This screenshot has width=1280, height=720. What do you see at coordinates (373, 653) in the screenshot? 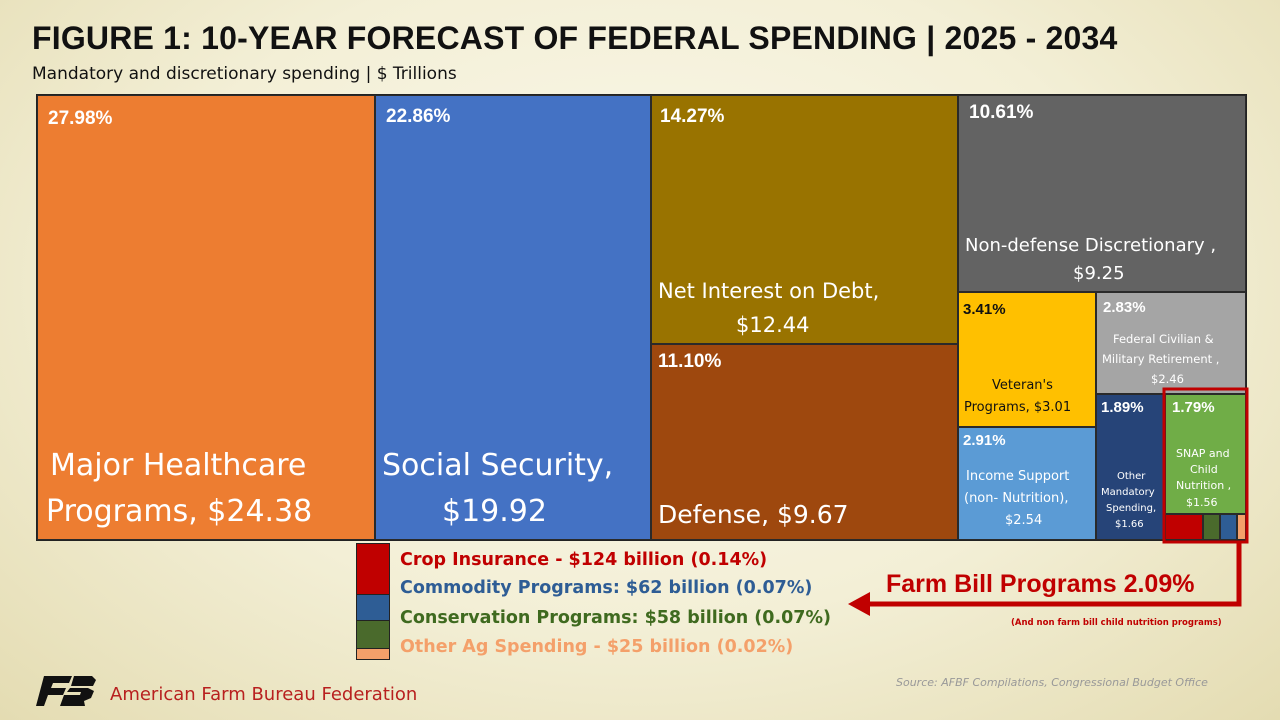
I see `legend-swatch-other-ag` at bounding box center [373, 653].